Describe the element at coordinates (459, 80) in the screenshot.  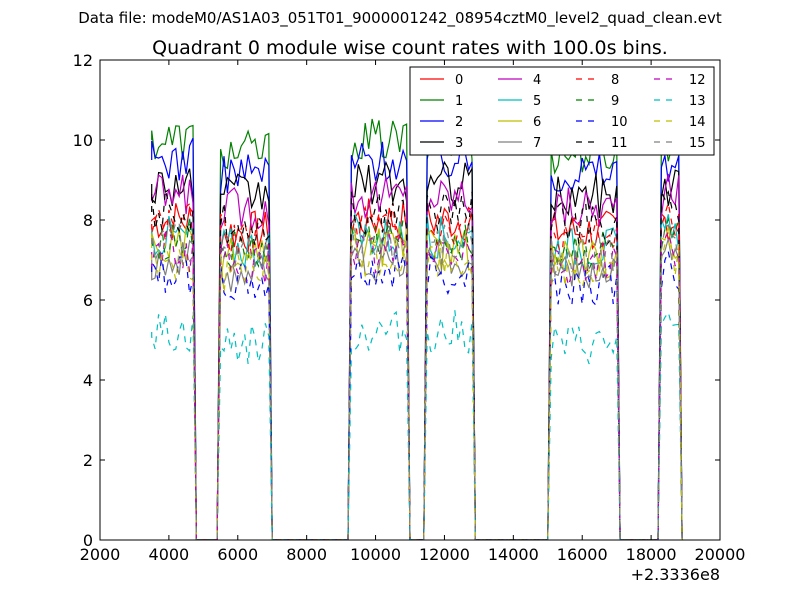
I see `legend-label-0: 0` at that location.